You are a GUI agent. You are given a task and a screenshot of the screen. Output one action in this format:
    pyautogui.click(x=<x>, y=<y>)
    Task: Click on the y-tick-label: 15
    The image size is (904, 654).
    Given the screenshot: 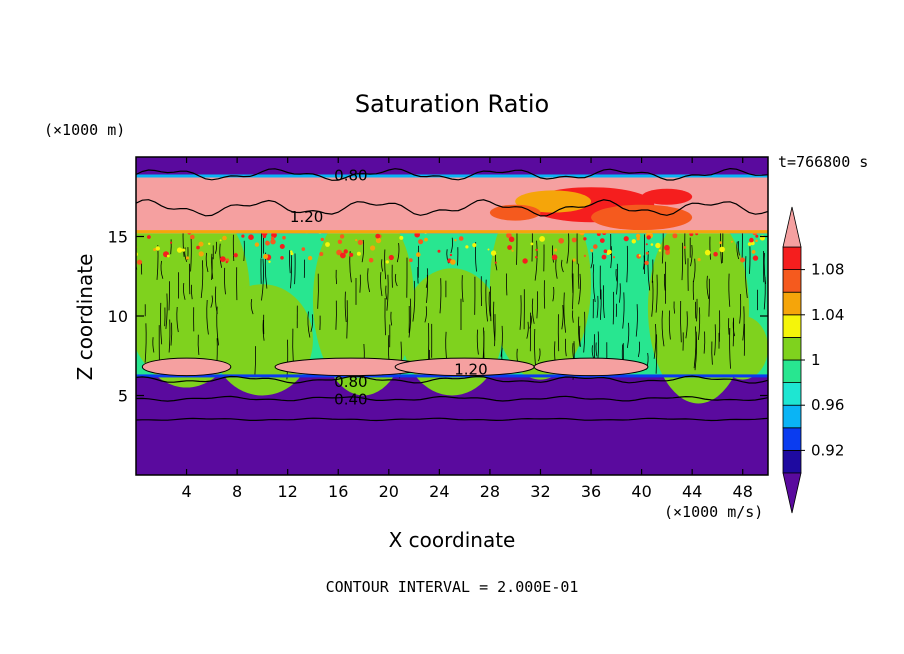 What is the action you would take?
    pyautogui.click(x=118, y=237)
    